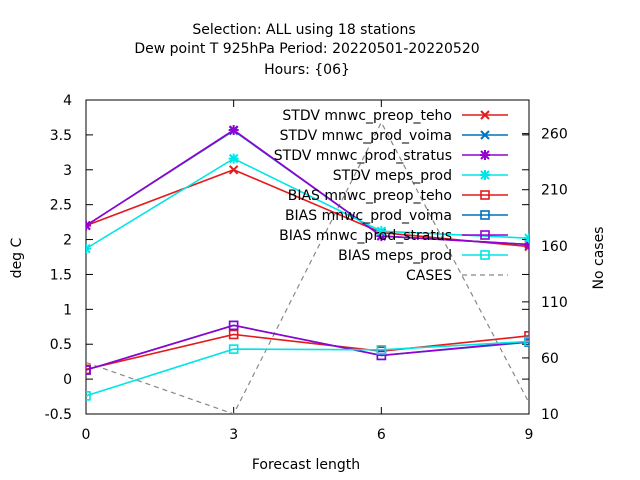  I want to click on legend-entry: BIAS mnwc_prod_stratus, so click(393, 236).